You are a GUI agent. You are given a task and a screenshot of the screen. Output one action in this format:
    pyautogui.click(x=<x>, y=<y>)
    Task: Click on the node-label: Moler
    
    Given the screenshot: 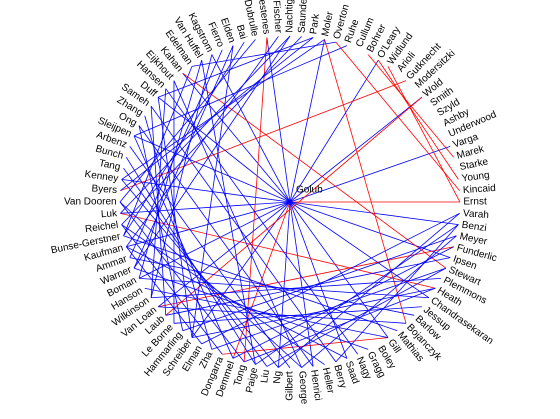 What is the action you would take?
    pyautogui.click(x=328, y=23)
    